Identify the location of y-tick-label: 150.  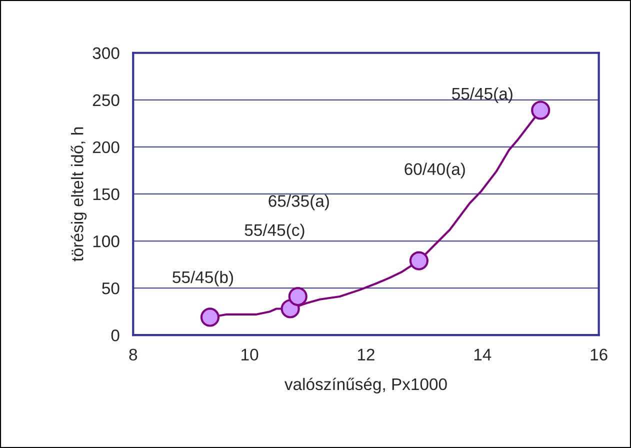
(106, 194).